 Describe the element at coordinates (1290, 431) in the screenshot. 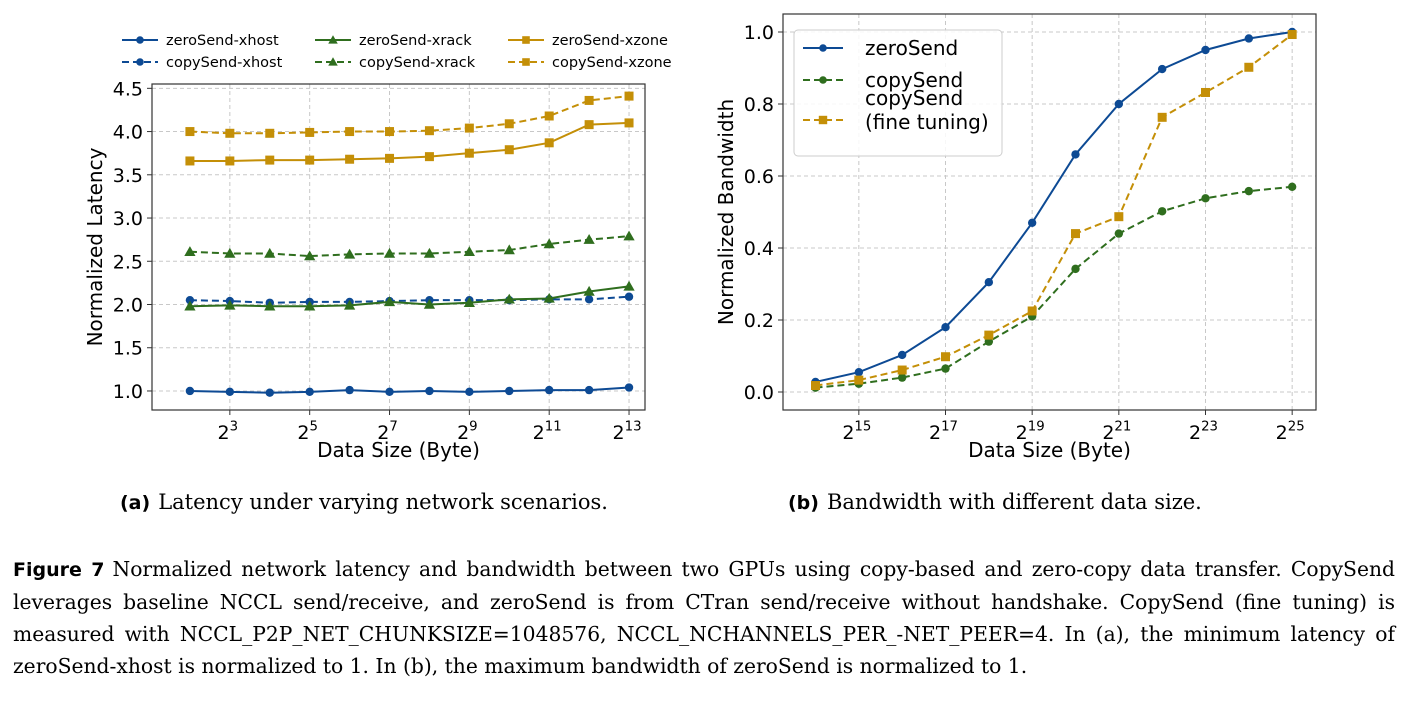

I see `x-tick-label: 225` at that location.